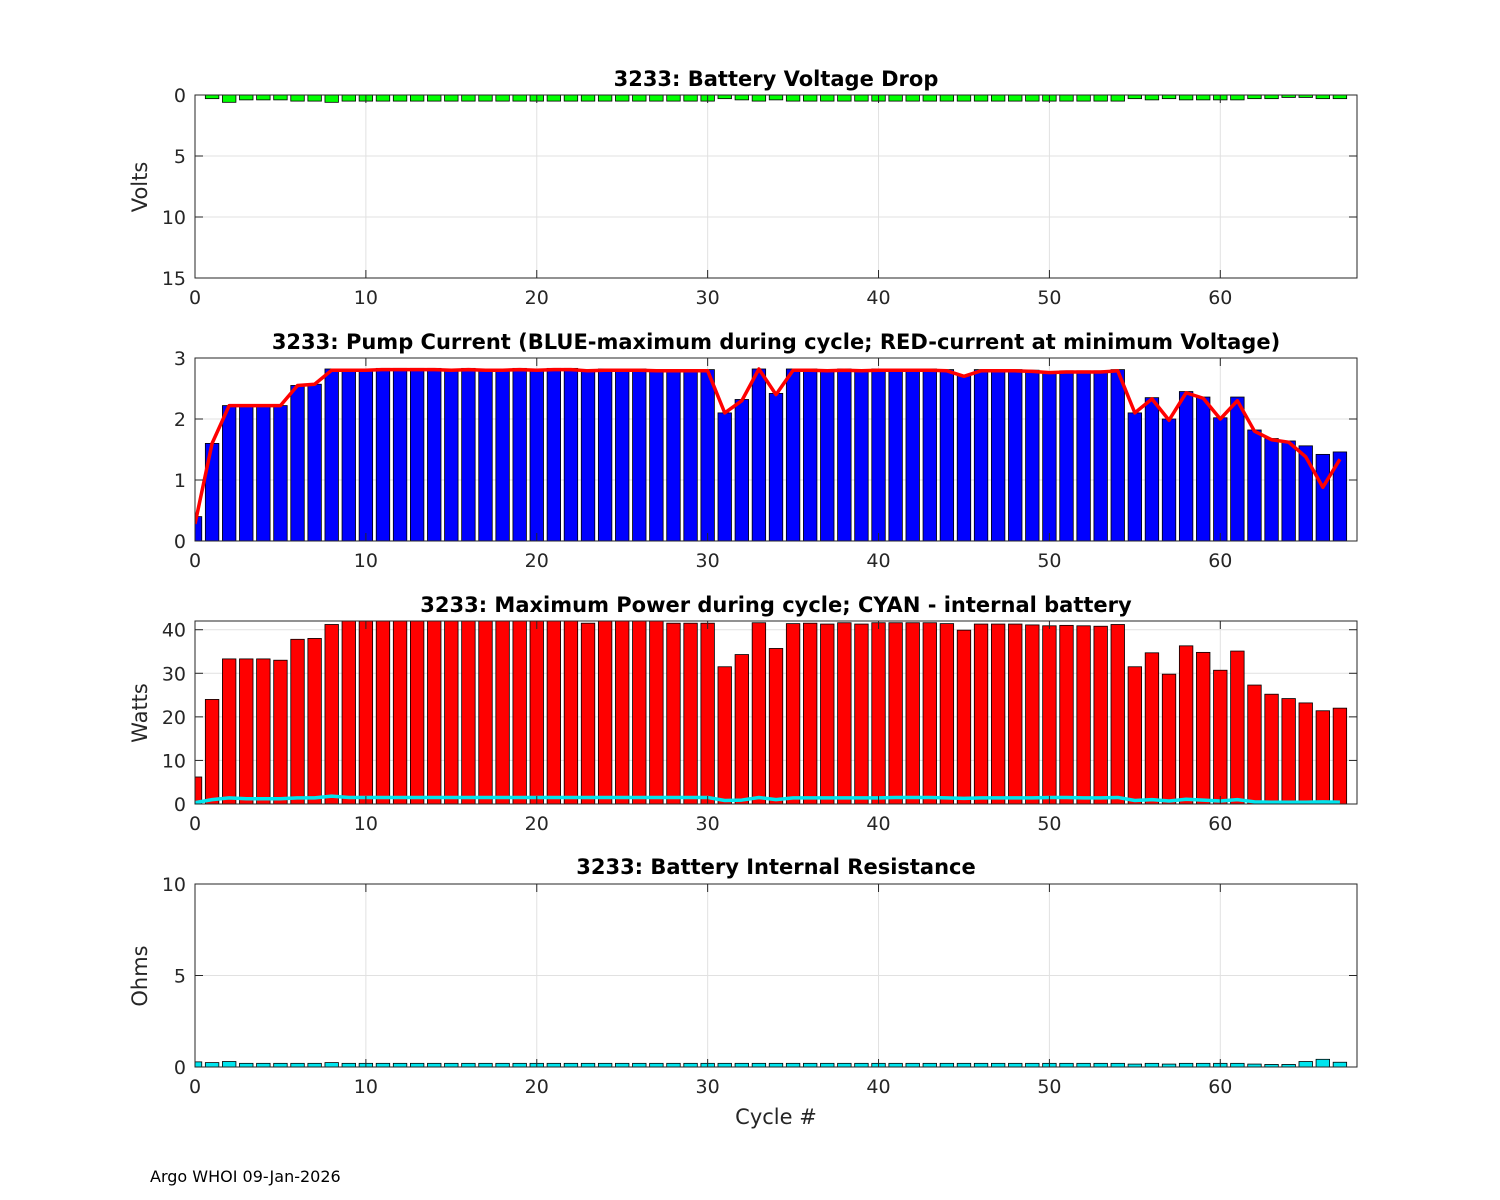 Image resolution: width=1500 pixels, height=1200 pixels. I want to click on voltage-drop-y-tick-label: 10, so click(174, 218).